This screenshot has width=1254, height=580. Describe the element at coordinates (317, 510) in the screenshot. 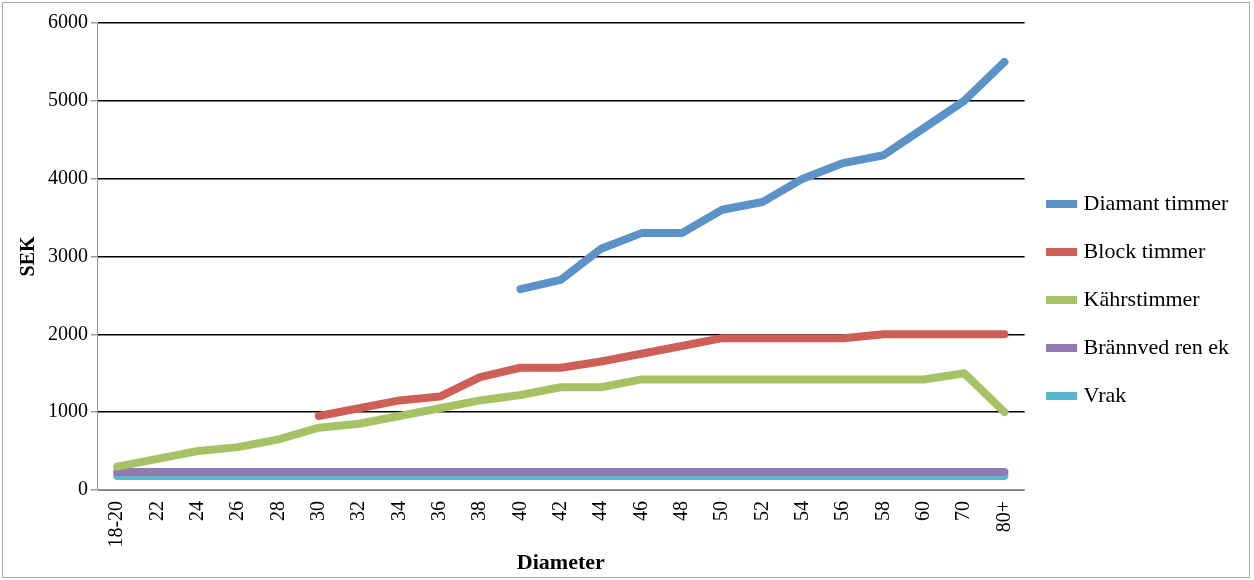

I see `x-tick-label: 30` at that location.